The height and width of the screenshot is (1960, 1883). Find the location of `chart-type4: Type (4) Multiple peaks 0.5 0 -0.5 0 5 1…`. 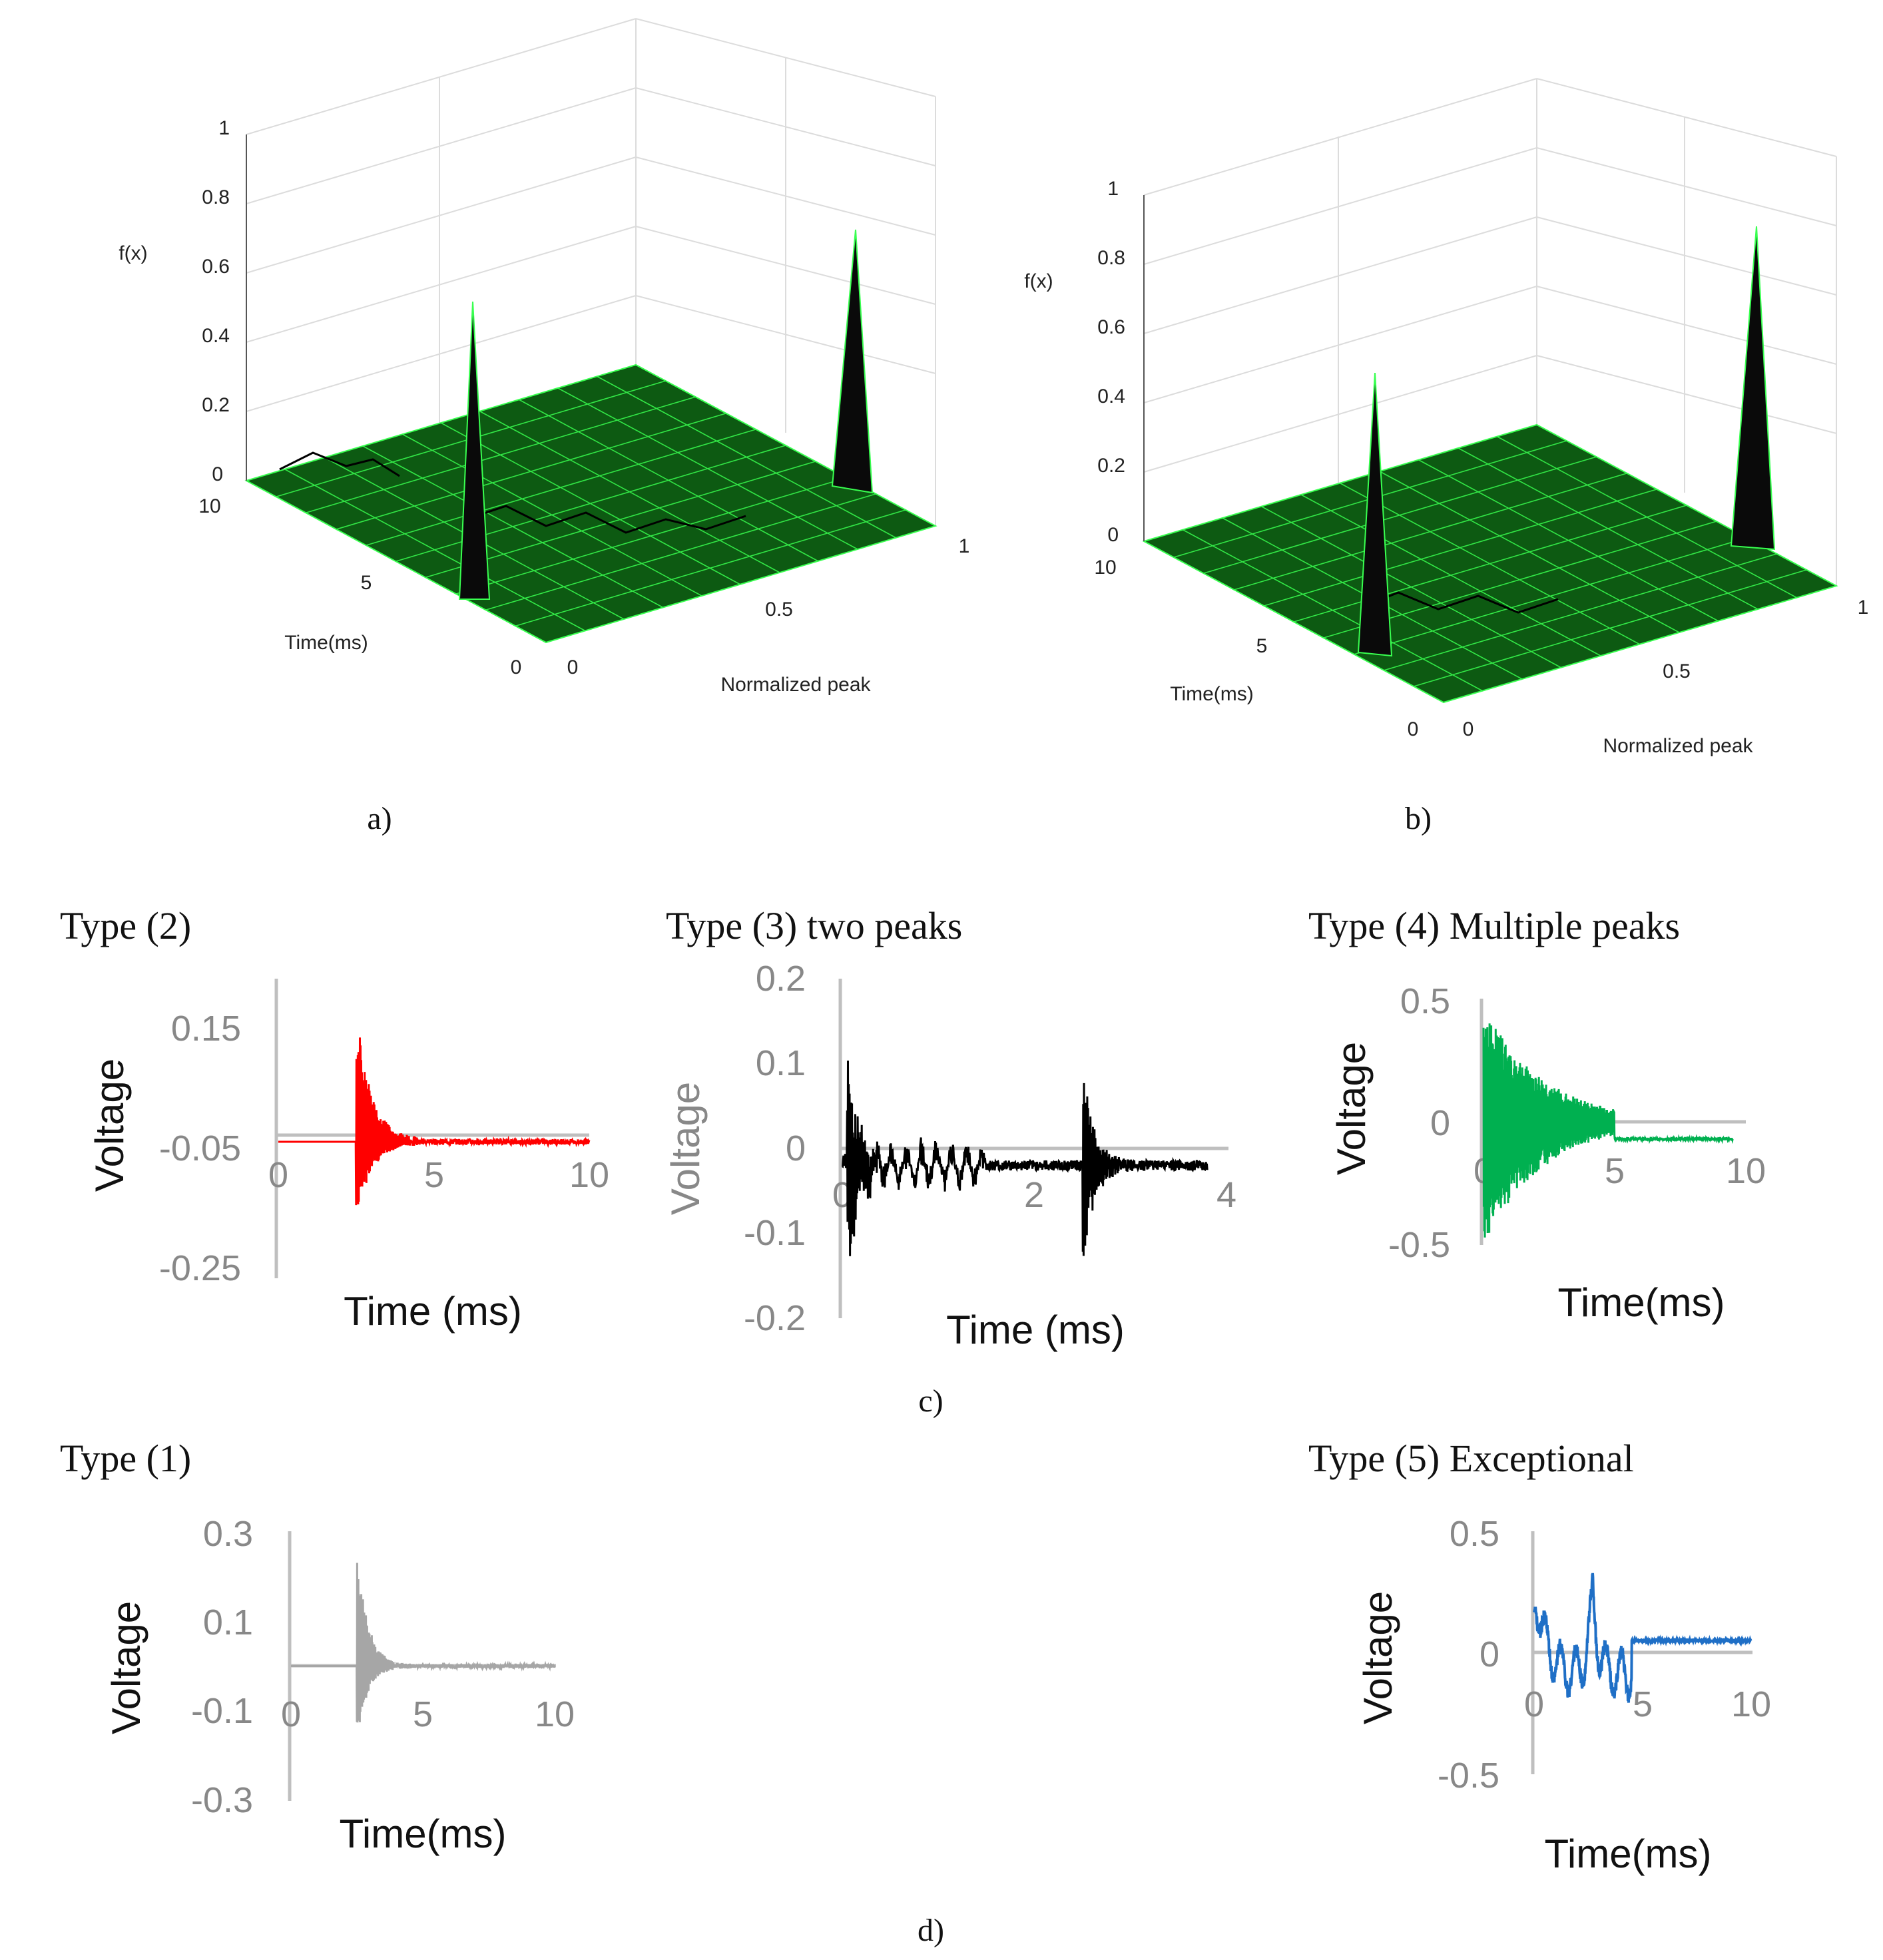

chart-type4: Type (4) Multiple peaks 0.5 0 -0.5 0 5 1… is located at coordinates (1537, 1114).